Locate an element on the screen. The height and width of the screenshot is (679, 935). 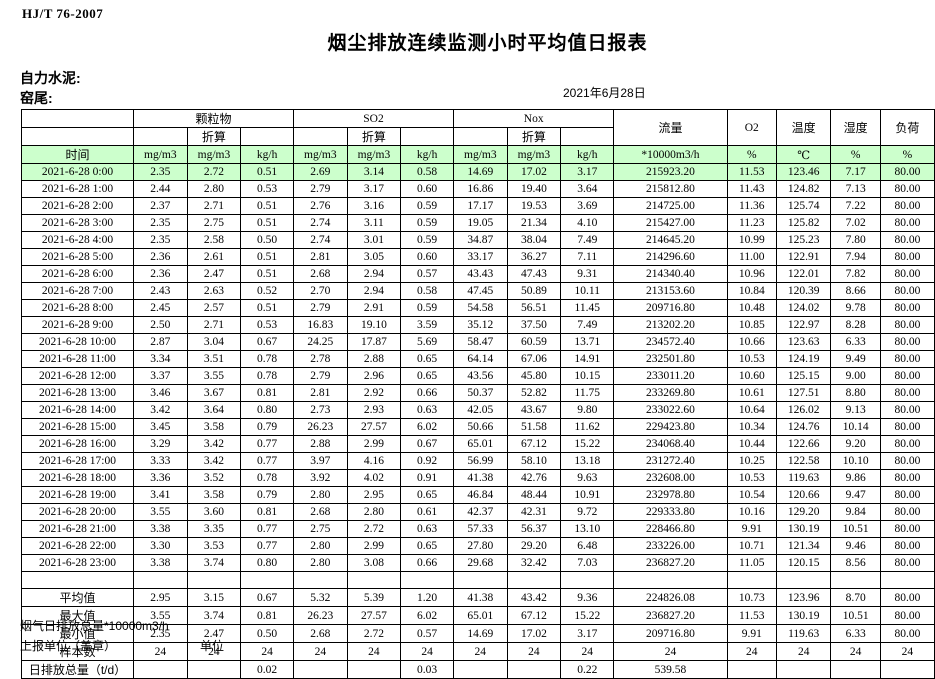
cell-value: 7.17 is located at coordinates (855, 172).